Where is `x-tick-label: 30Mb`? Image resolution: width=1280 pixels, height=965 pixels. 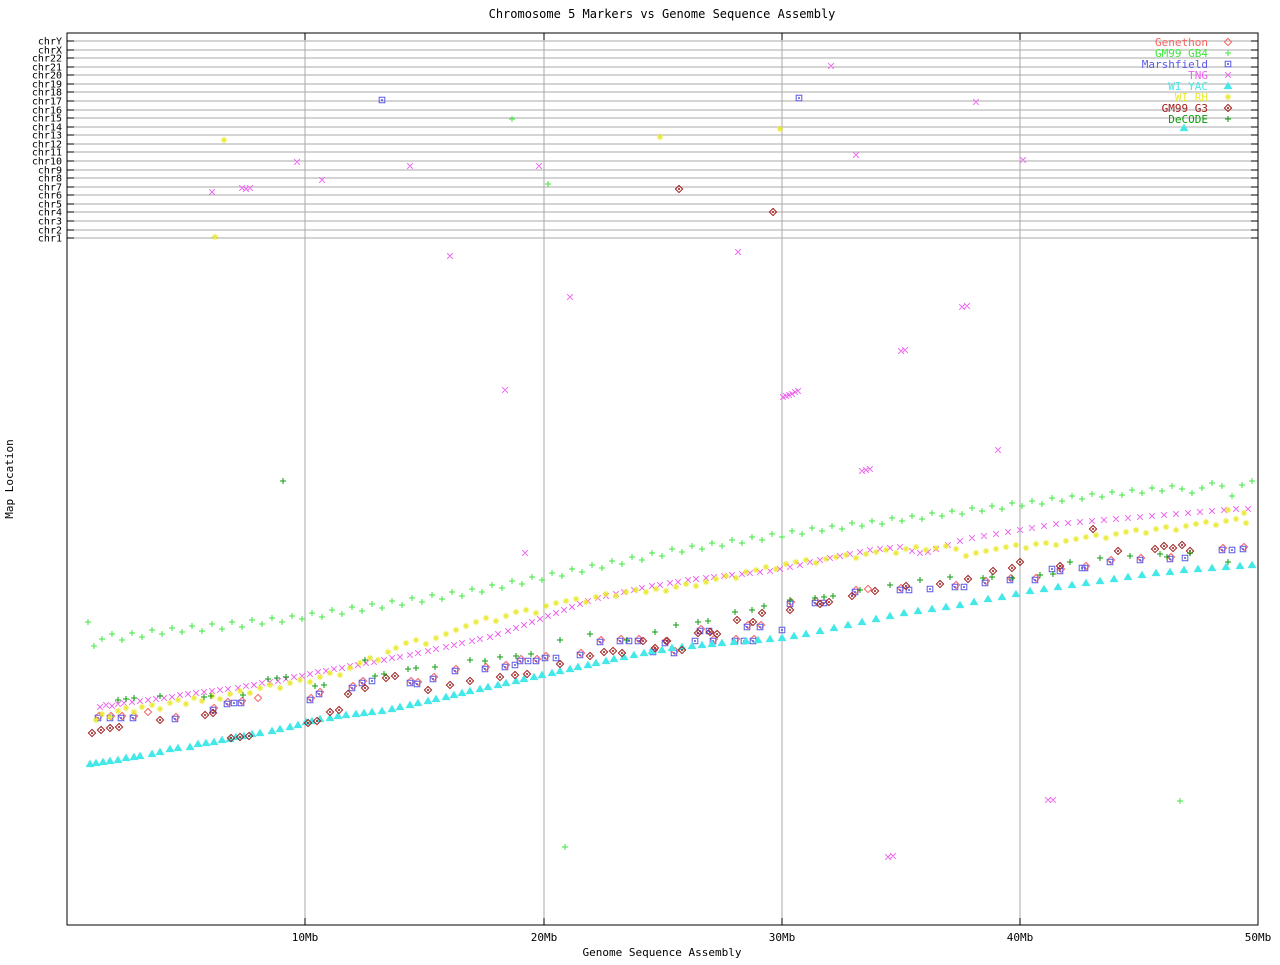
x-tick-label: 30Mb is located at coordinates (782, 937).